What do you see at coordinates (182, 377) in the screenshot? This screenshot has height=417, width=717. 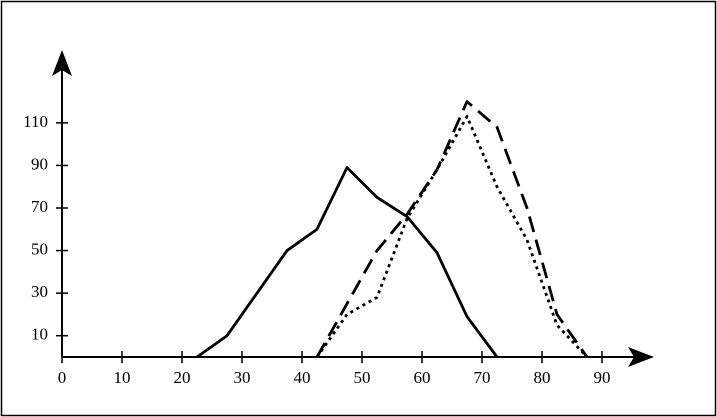 I see `x-tick-label: 20` at bounding box center [182, 377].